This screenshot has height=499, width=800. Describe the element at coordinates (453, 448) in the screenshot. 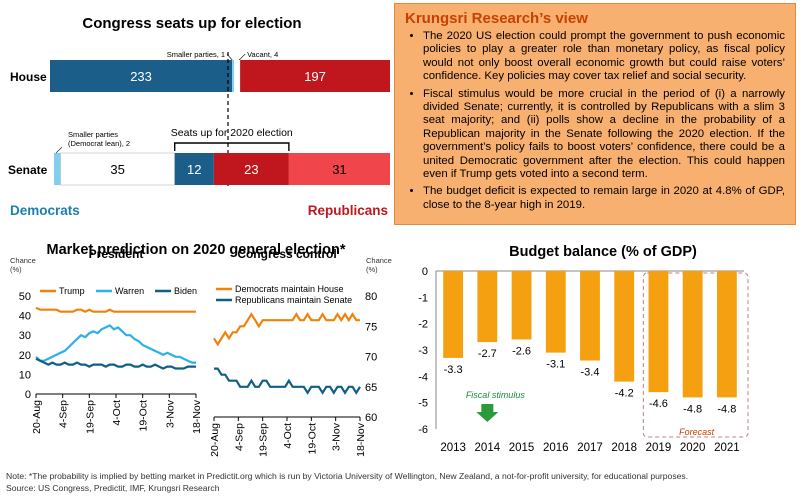

I see `budget-x-label: 2013` at that location.